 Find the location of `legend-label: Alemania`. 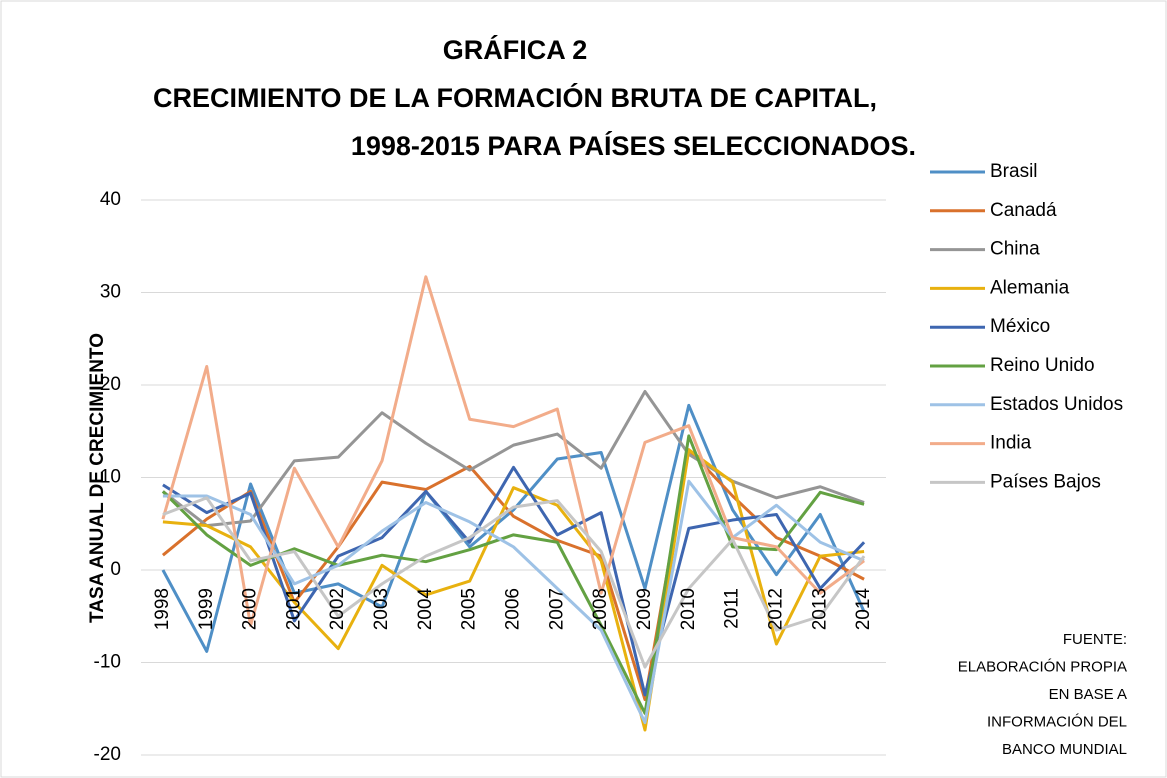

legend-label: Alemania is located at coordinates (1030, 287).